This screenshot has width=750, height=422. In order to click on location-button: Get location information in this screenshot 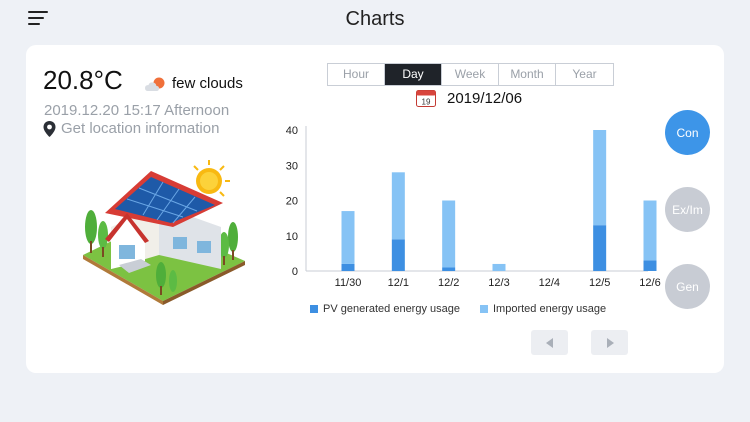, I will do `click(131, 128)`.